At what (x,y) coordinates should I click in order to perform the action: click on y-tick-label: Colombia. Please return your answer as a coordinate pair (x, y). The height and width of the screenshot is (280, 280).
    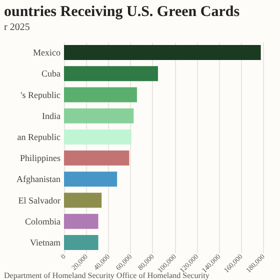
    Looking at the image, I should click on (43, 221).